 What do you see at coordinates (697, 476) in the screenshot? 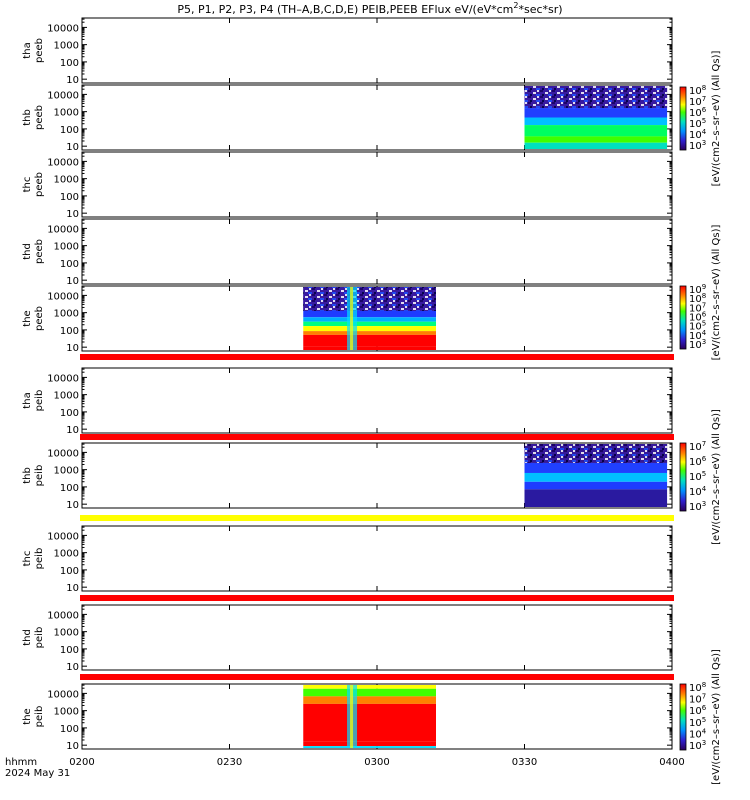
I see `colorbar-tick-label: 10⁵` at bounding box center [697, 476].